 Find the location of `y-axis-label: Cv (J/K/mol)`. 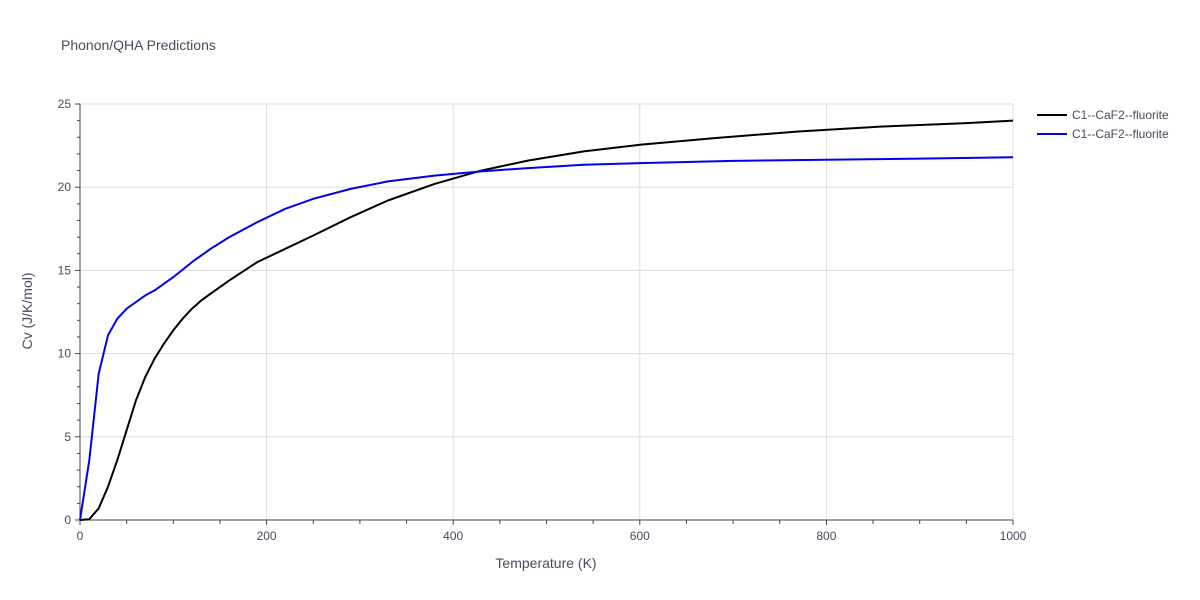

y-axis-label: Cv (J/K/mol) is located at coordinates (27, 311).